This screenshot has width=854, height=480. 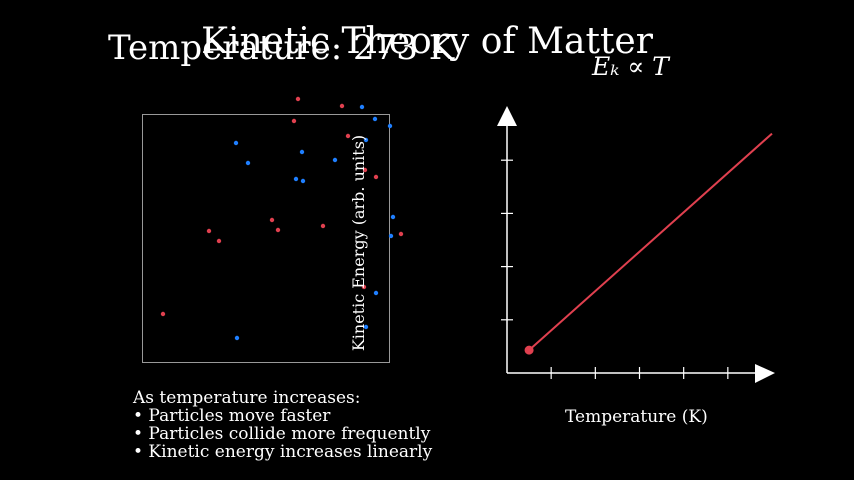 I want to click on x-axis-label: Temperature (K), so click(x=636, y=417).